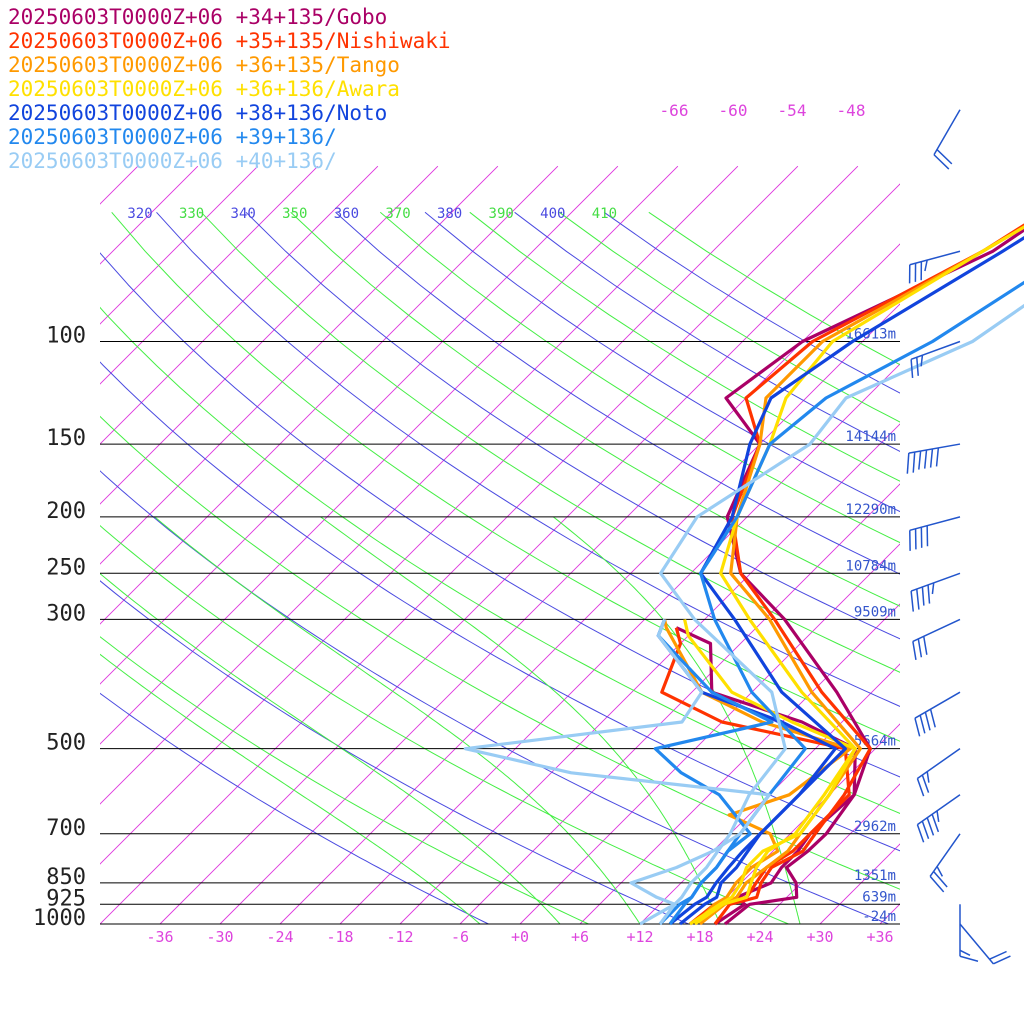 The image size is (1024, 1024). I want to click on theta-label: 330, so click(191, 214).